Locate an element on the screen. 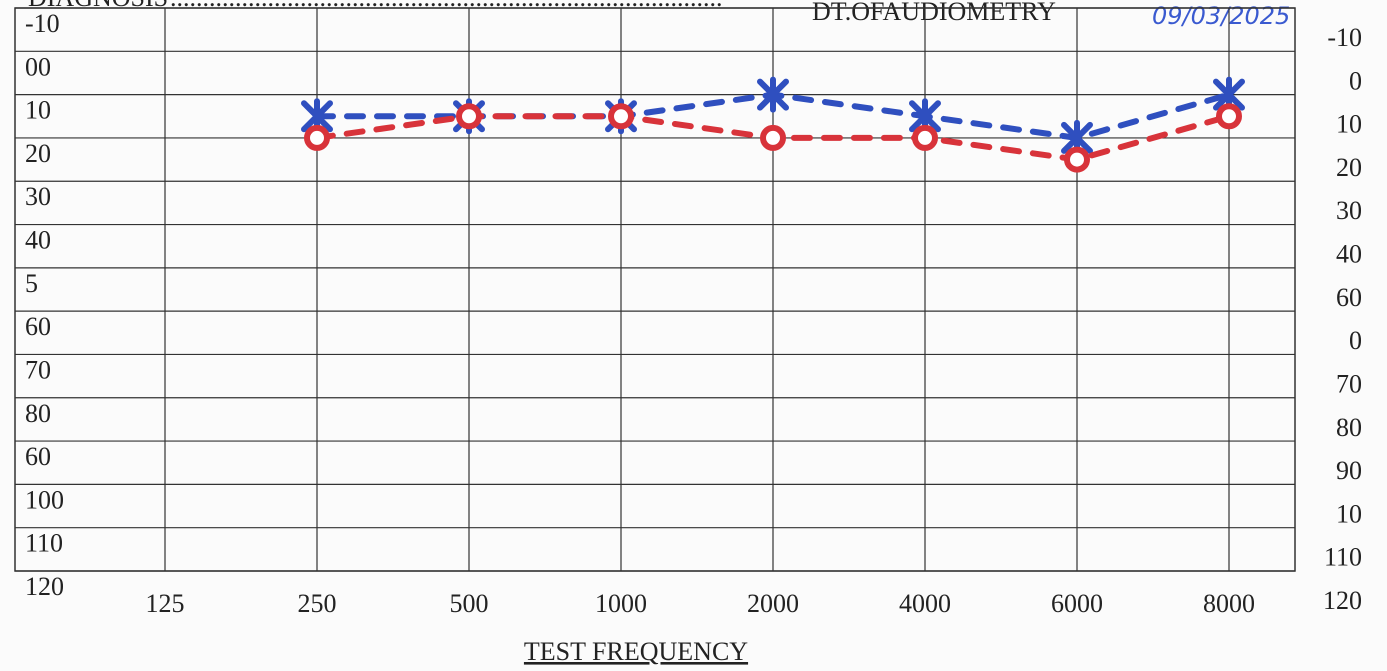  x-tick-label: 6000 is located at coordinates (1077, 603).